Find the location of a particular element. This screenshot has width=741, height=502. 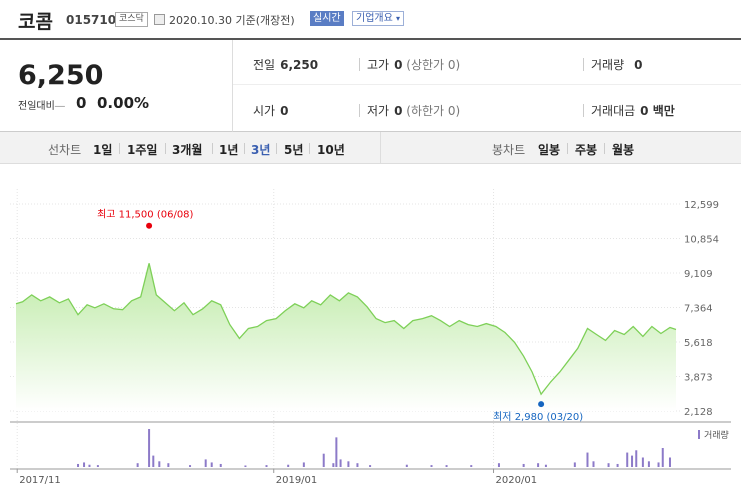

candle-daily: 일봉 is located at coordinates (549, 150).